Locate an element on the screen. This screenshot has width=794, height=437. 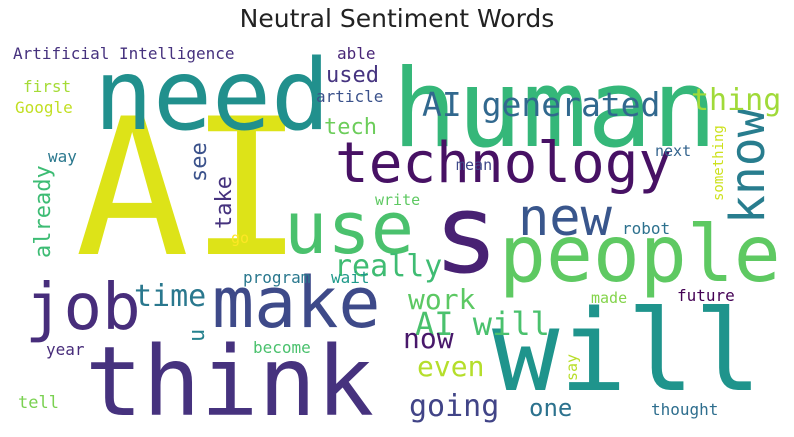
word-see: see is located at coordinates (199, 162).